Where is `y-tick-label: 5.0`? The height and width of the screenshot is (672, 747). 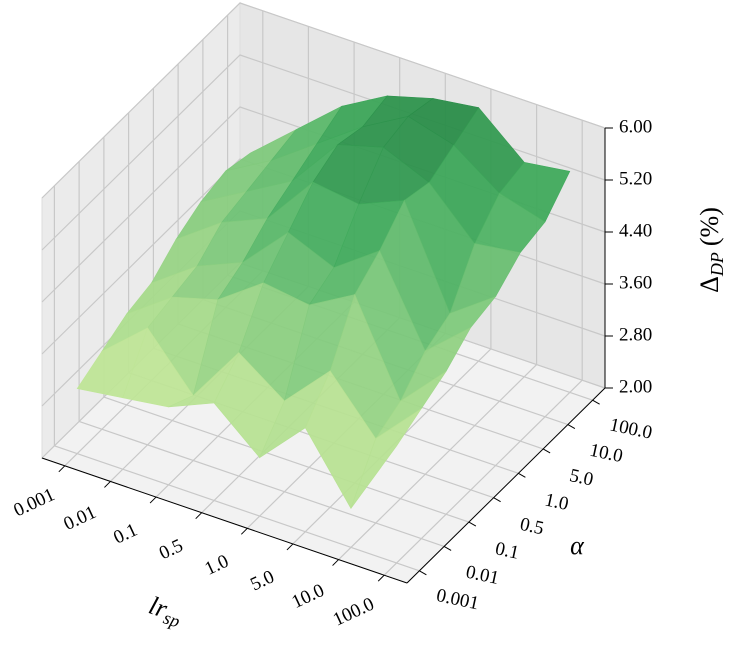 y-tick-label: 5.0 is located at coordinates (582, 477).